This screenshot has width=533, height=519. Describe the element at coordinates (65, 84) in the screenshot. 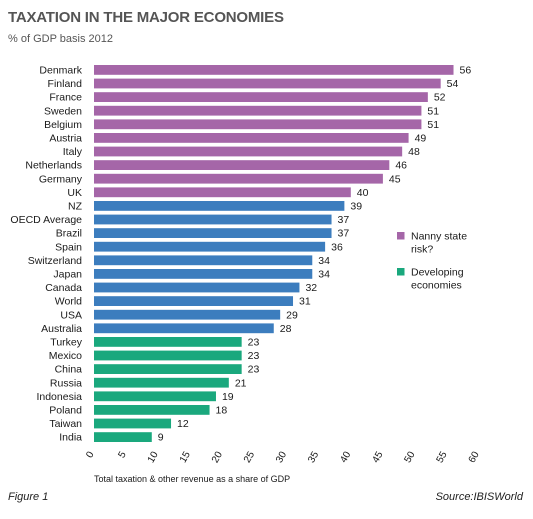

I see `category-label: Finland` at that location.